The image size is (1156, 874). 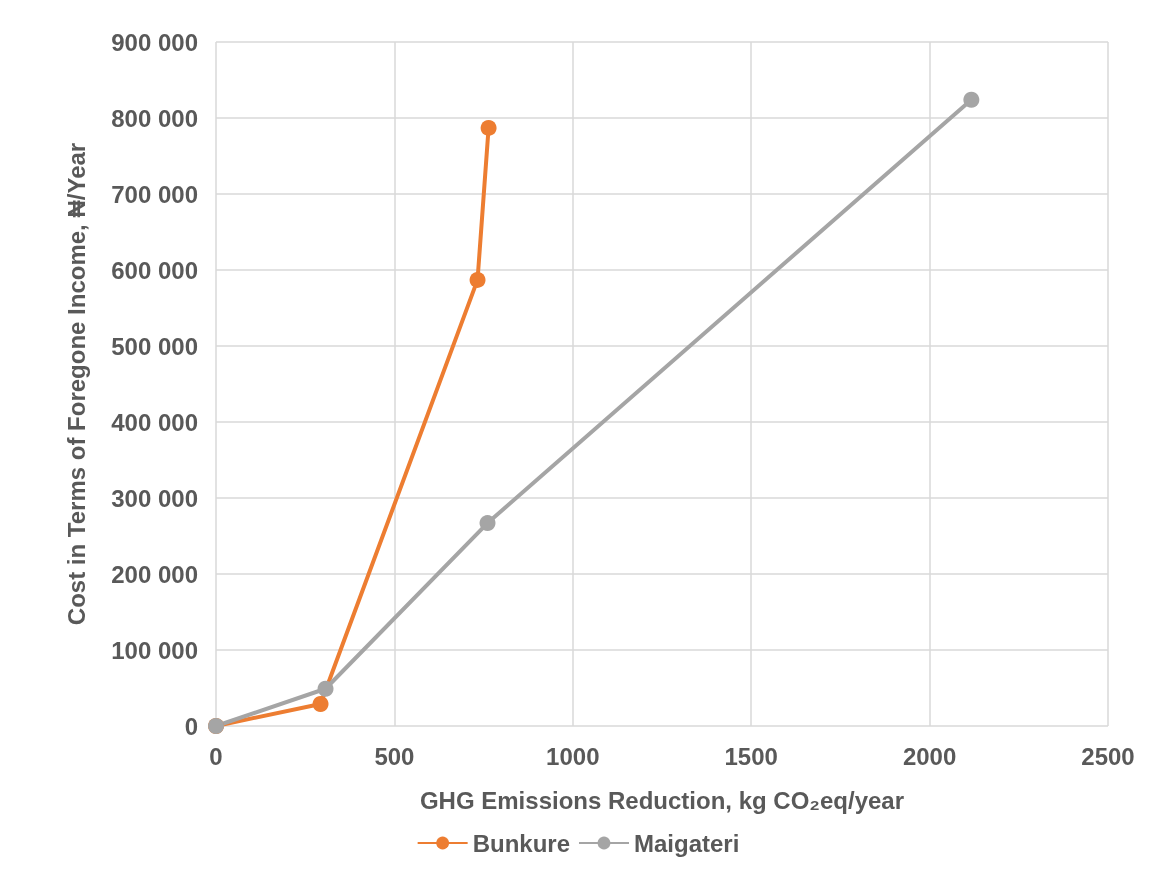 What do you see at coordinates (751, 756) in the screenshot?
I see `x-tick-label: 1500` at bounding box center [751, 756].